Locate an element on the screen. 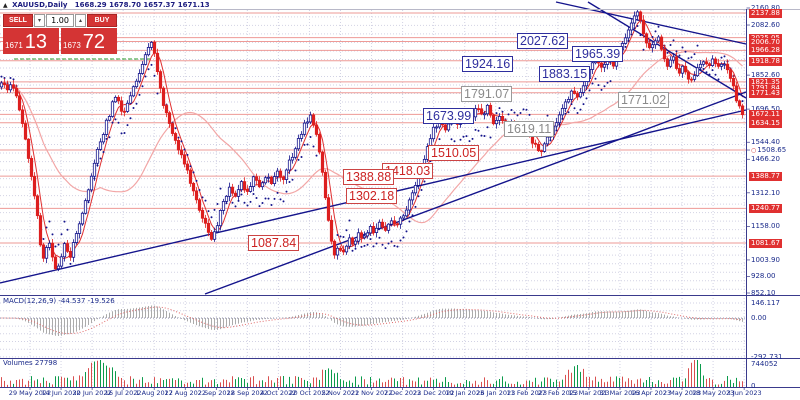 The height and width of the screenshot is (400, 800). indicator-axis-label: 0.00 is located at coordinates (759, 318).